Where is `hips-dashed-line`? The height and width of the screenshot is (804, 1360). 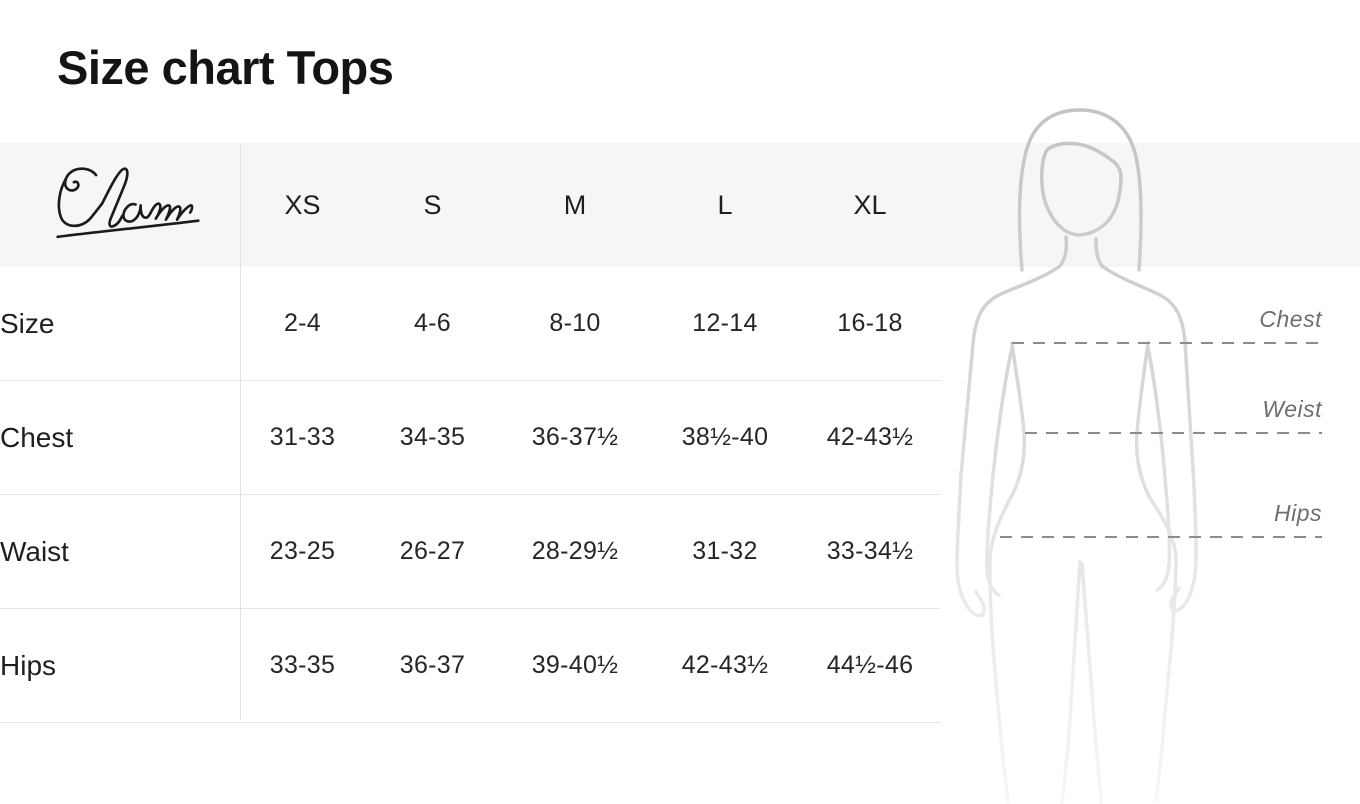 hips-dashed-line is located at coordinates (1161, 537).